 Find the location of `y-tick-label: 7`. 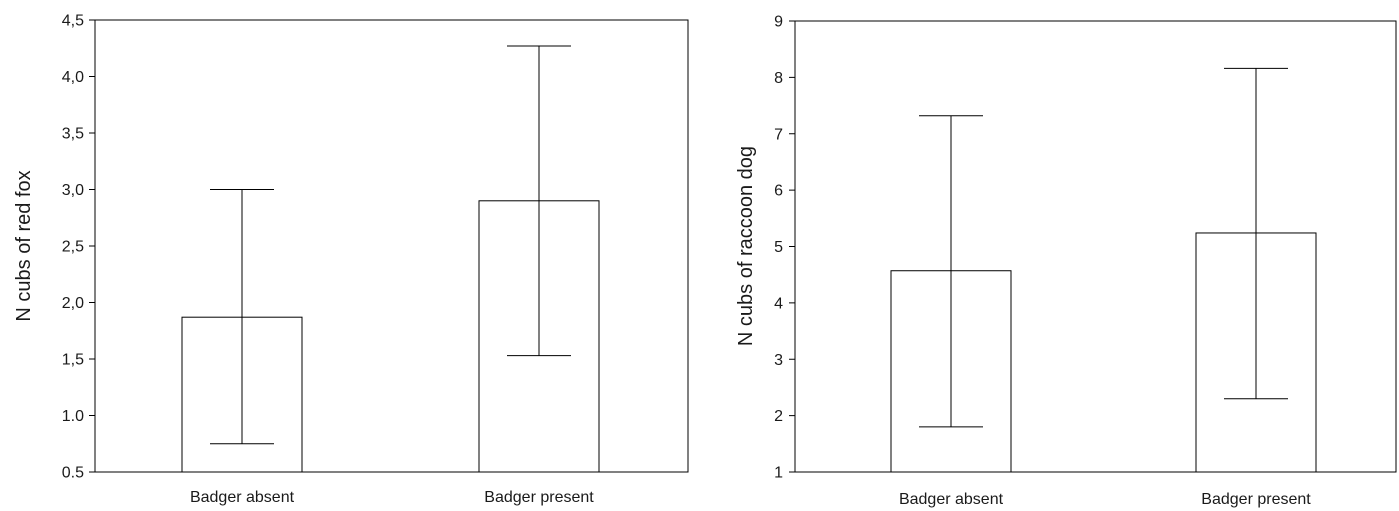

y-tick-label: 7 is located at coordinates (778, 134).